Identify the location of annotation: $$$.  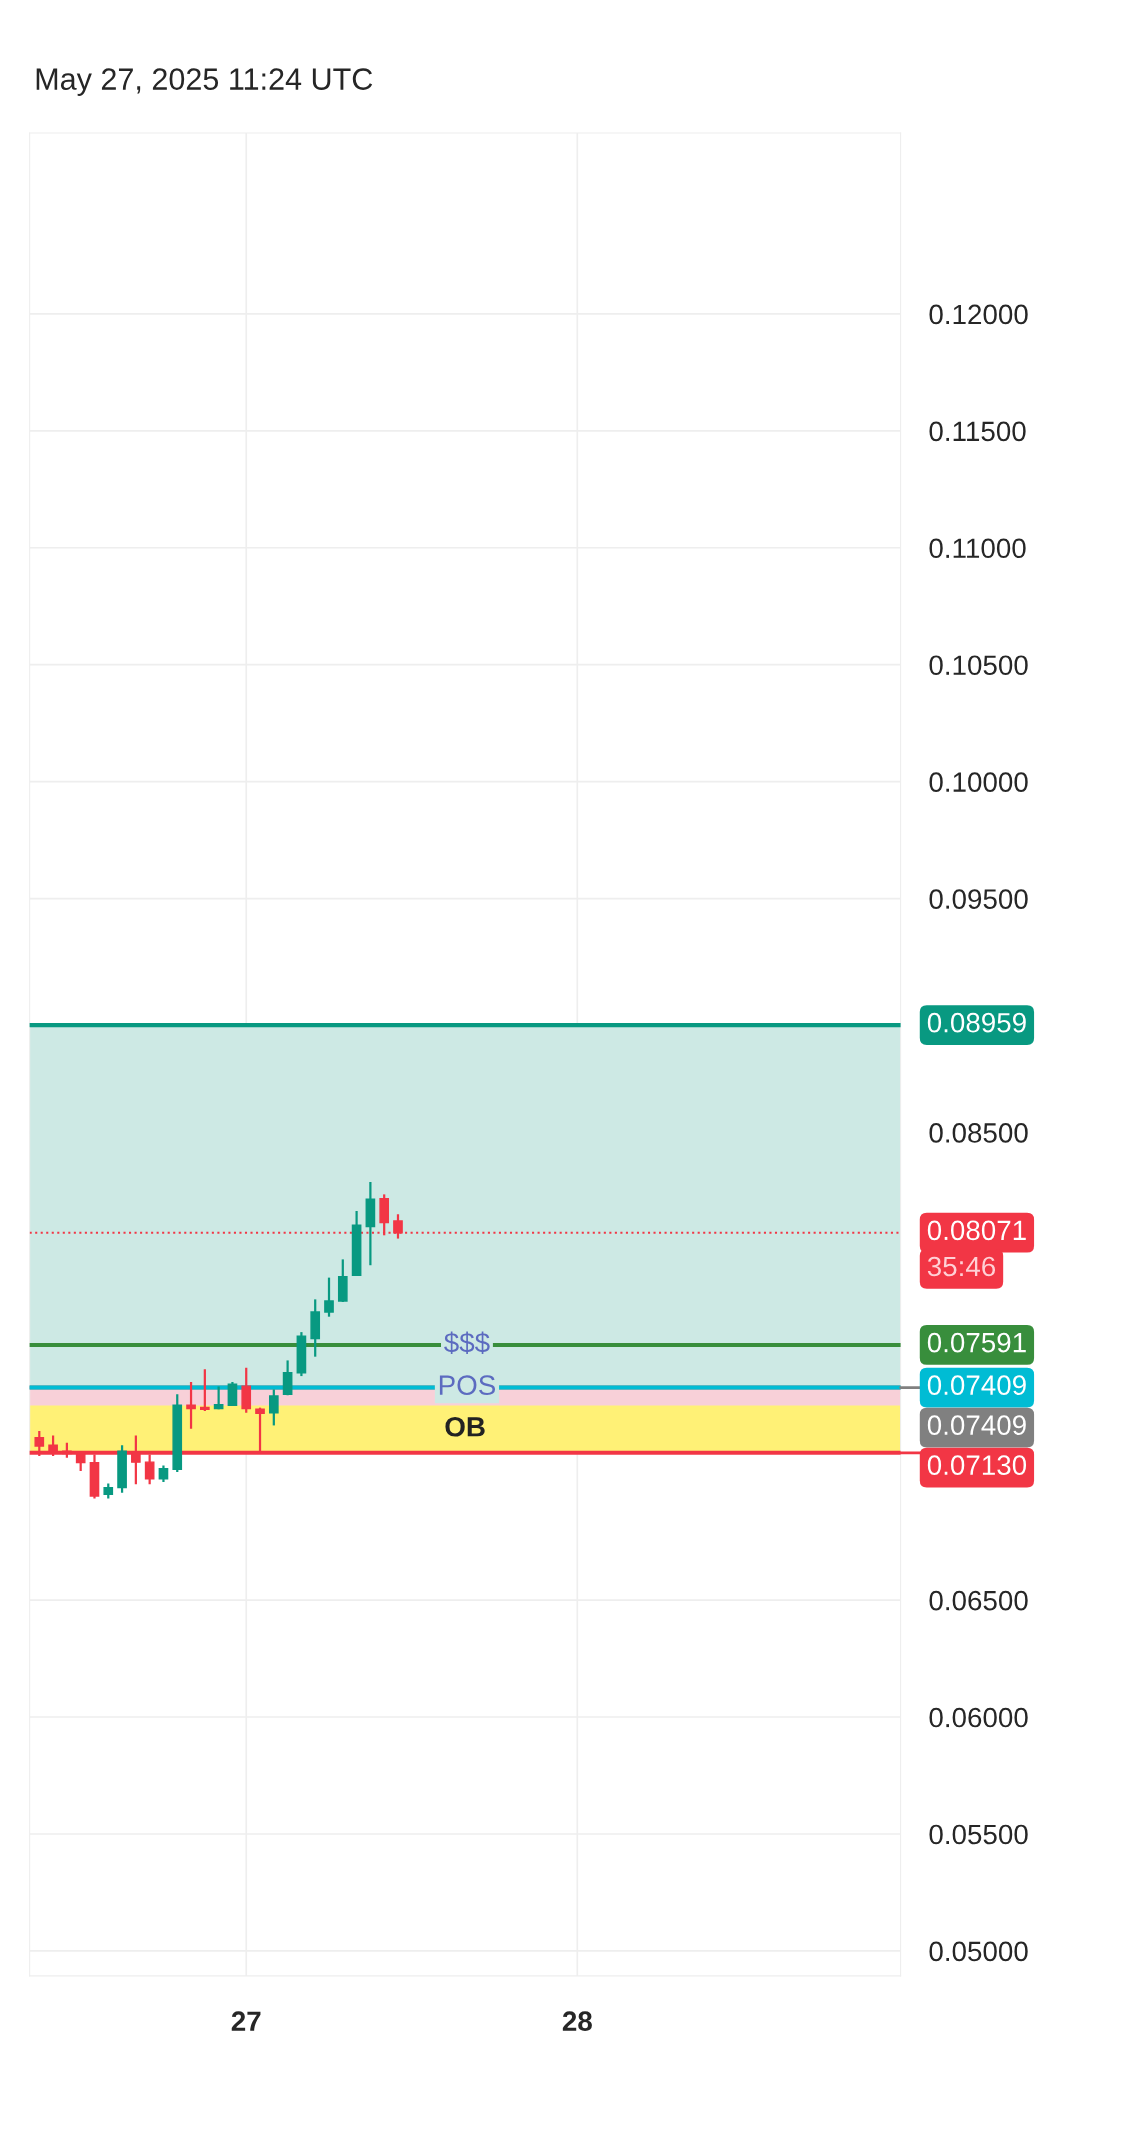
(467, 1343).